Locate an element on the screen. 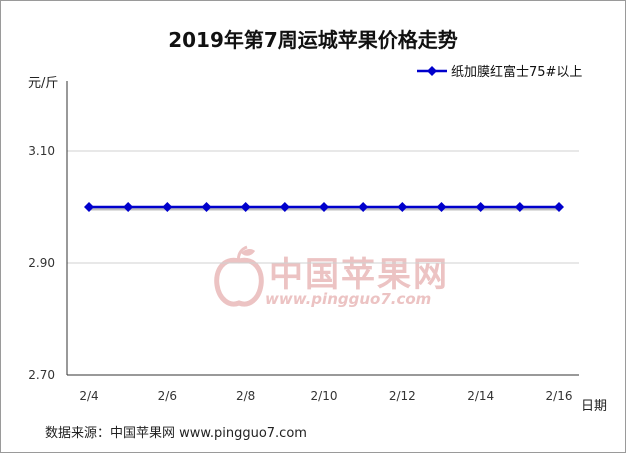 This screenshot has height=453, width=626. x-tick-label: 2/8 is located at coordinates (245, 396).